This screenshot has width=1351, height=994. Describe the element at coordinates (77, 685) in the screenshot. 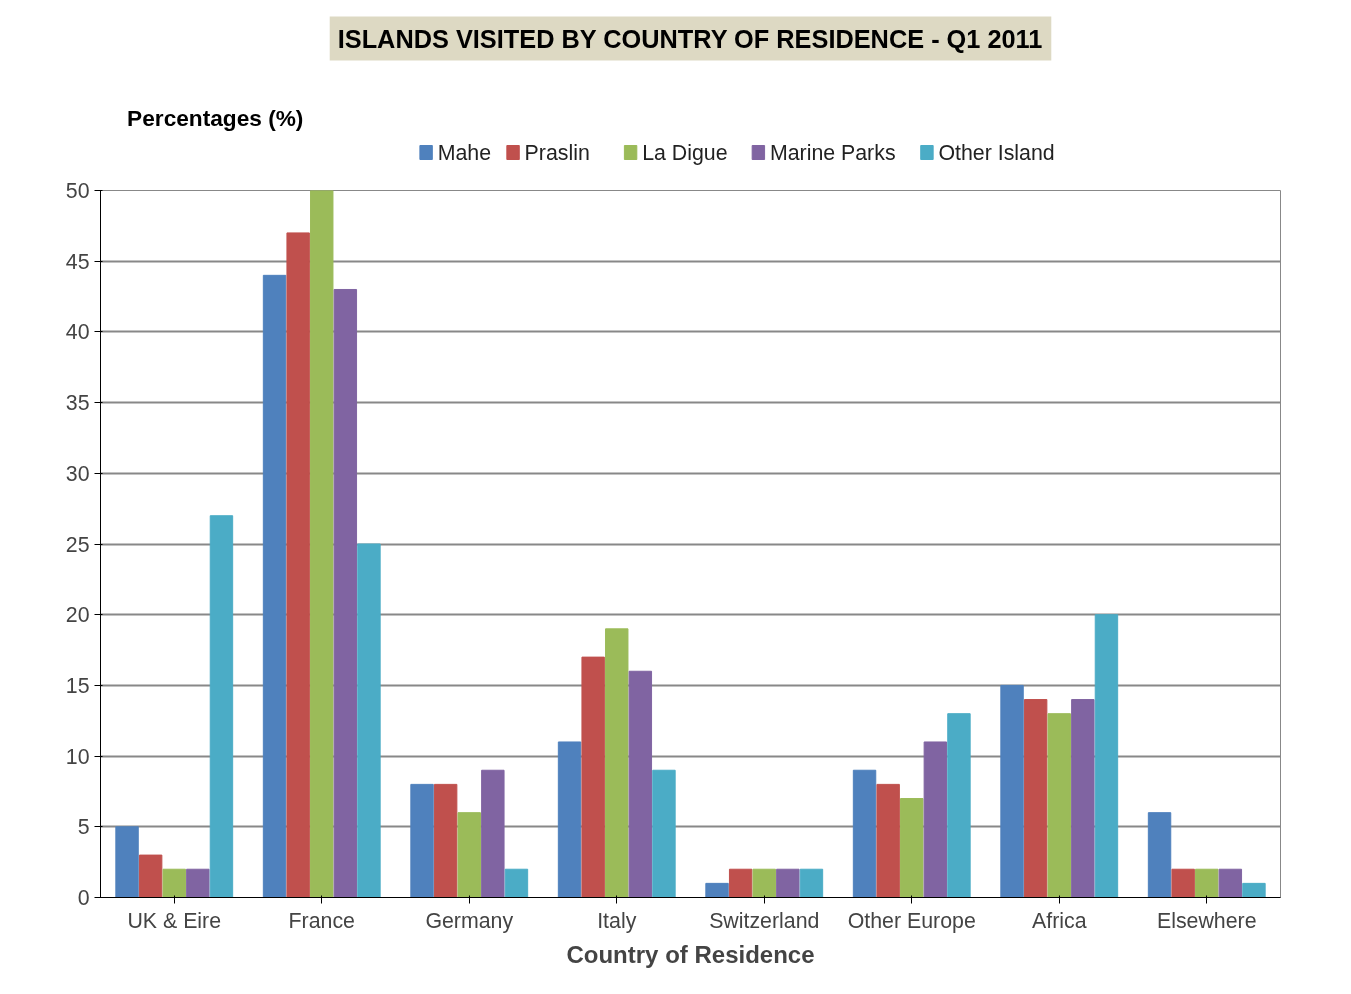

I see `y-tick-label: 15` at that location.